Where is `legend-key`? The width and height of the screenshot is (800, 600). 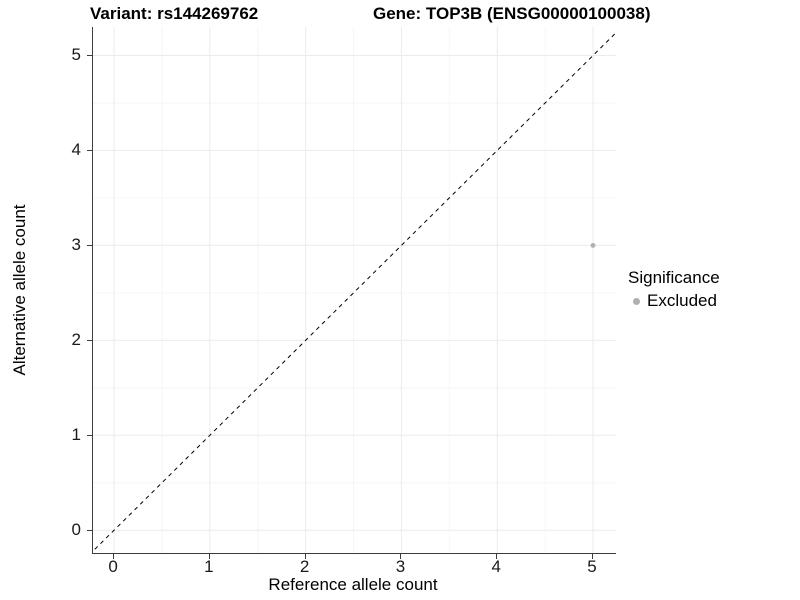
legend-key is located at coordinates (636, 301).